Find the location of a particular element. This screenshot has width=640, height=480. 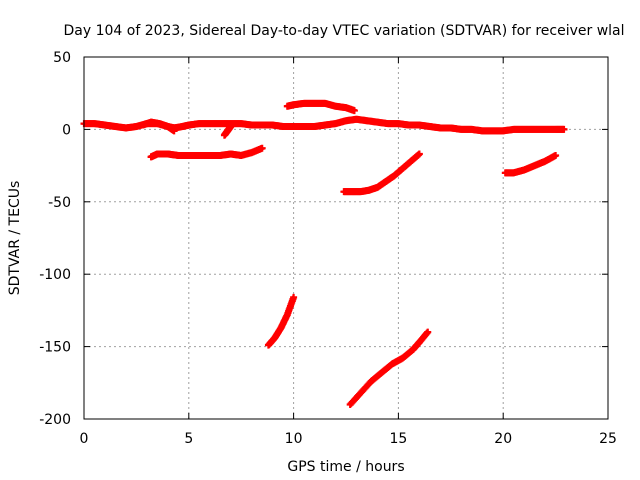

x-tick-label: 5 is located at coordinates (188, 439).